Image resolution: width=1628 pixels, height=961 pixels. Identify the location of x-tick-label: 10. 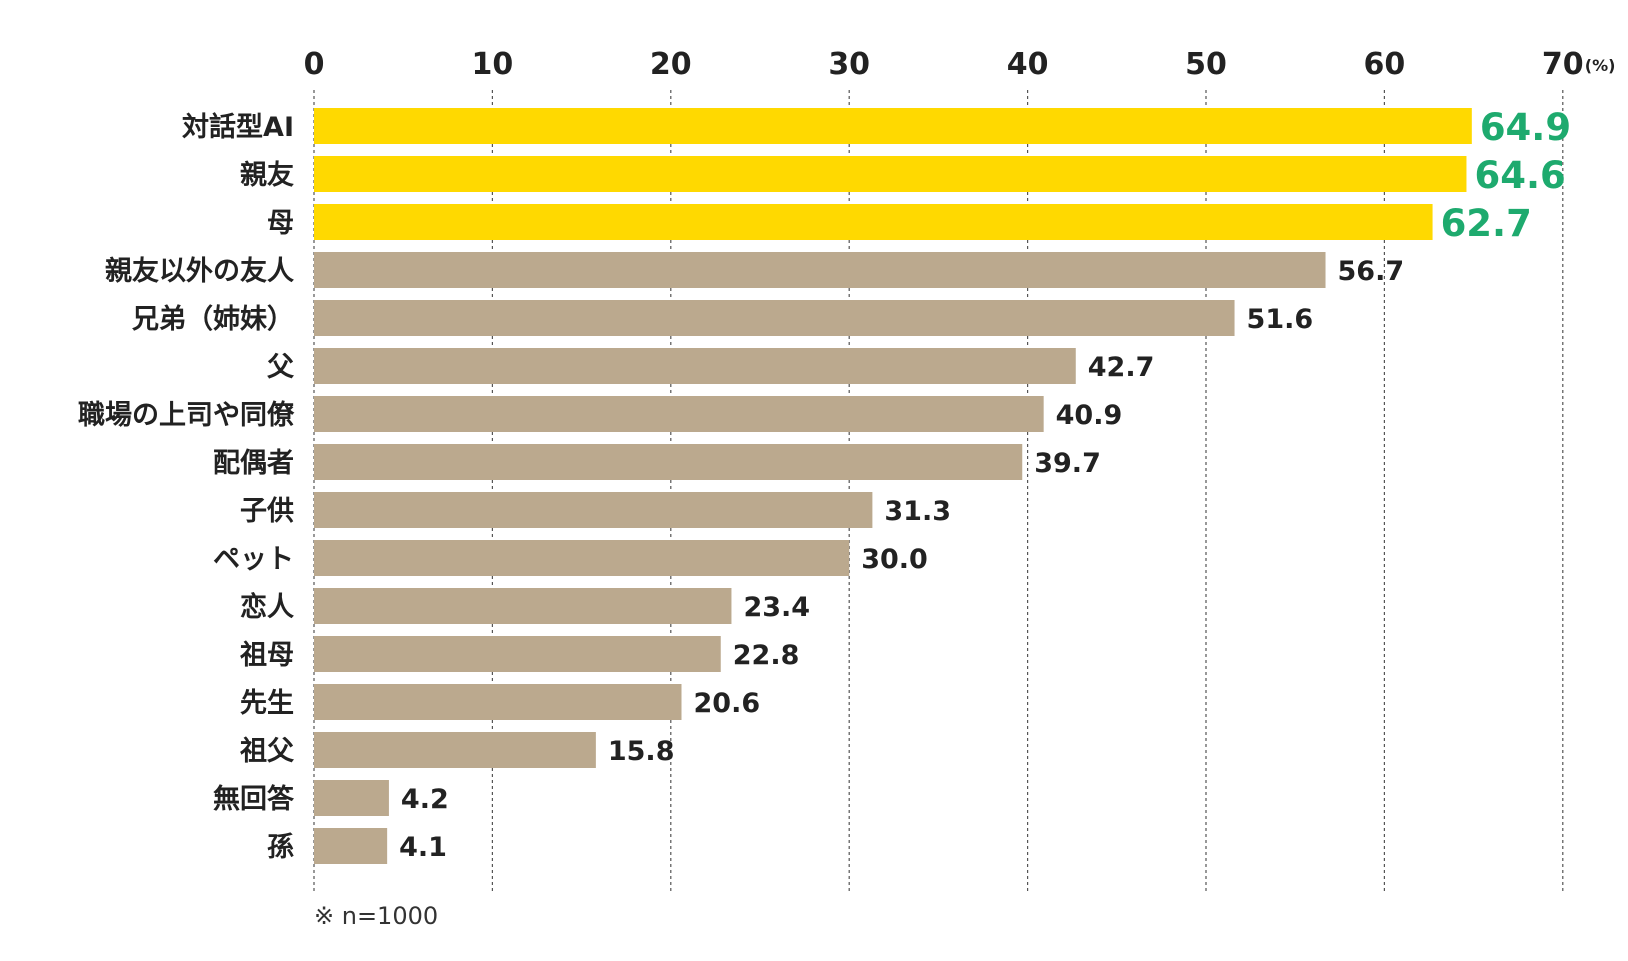
(493, 64).